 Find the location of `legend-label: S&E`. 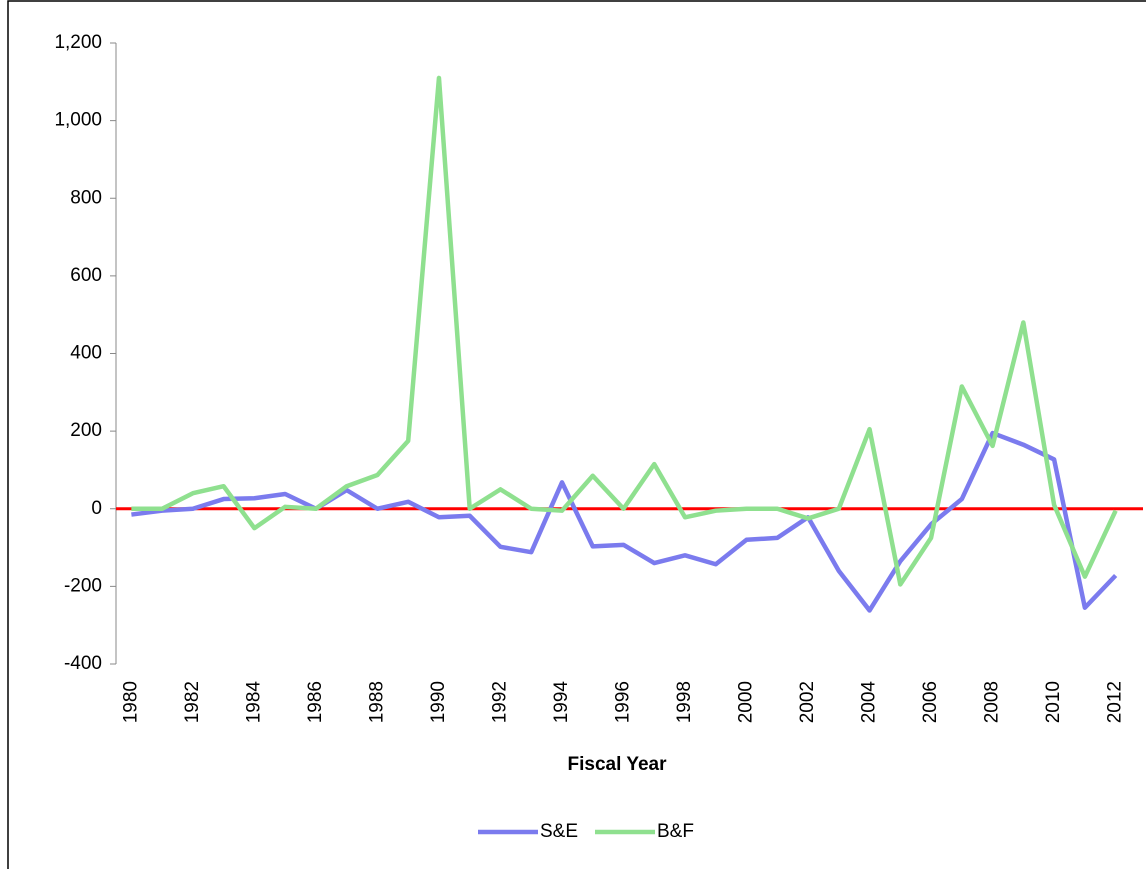

legend-label: S&E is located at coordinates (559, 831).